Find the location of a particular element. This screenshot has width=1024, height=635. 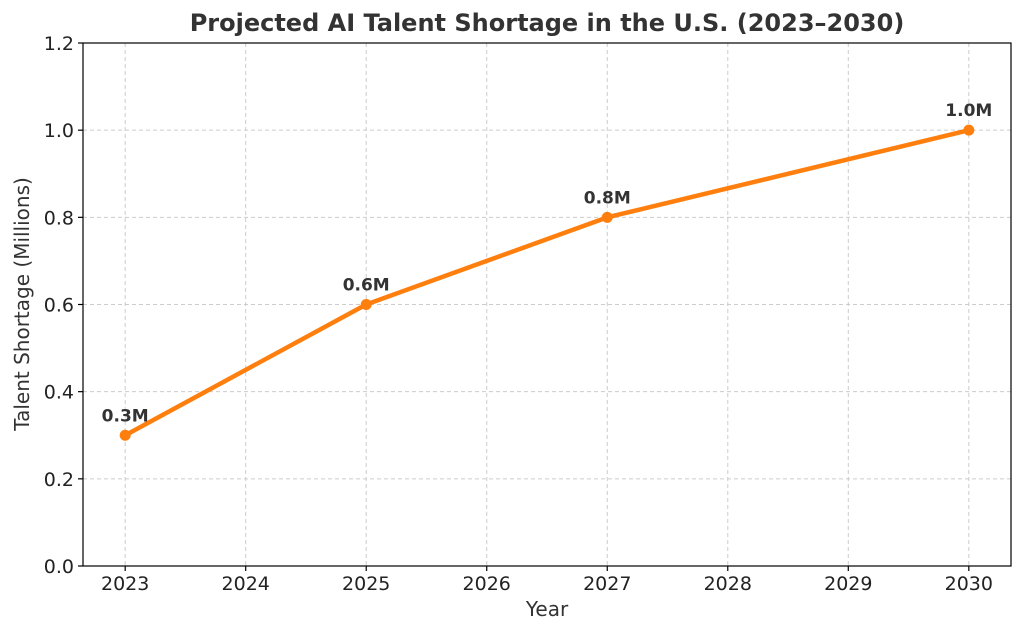

x-axis-label: Year is located at coordinates (547, 609).